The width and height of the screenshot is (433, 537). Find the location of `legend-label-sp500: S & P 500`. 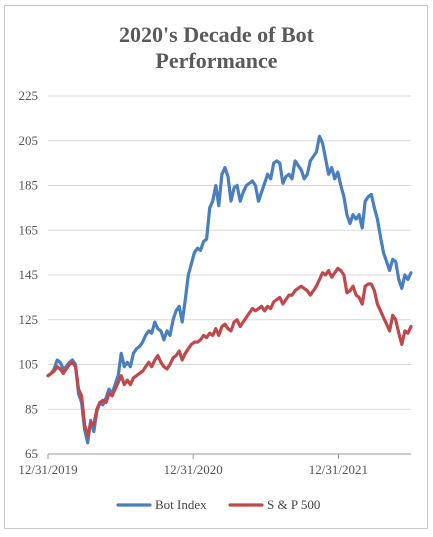

legend-label-sp500: S & P 500 is located at coordinates (293, 504).